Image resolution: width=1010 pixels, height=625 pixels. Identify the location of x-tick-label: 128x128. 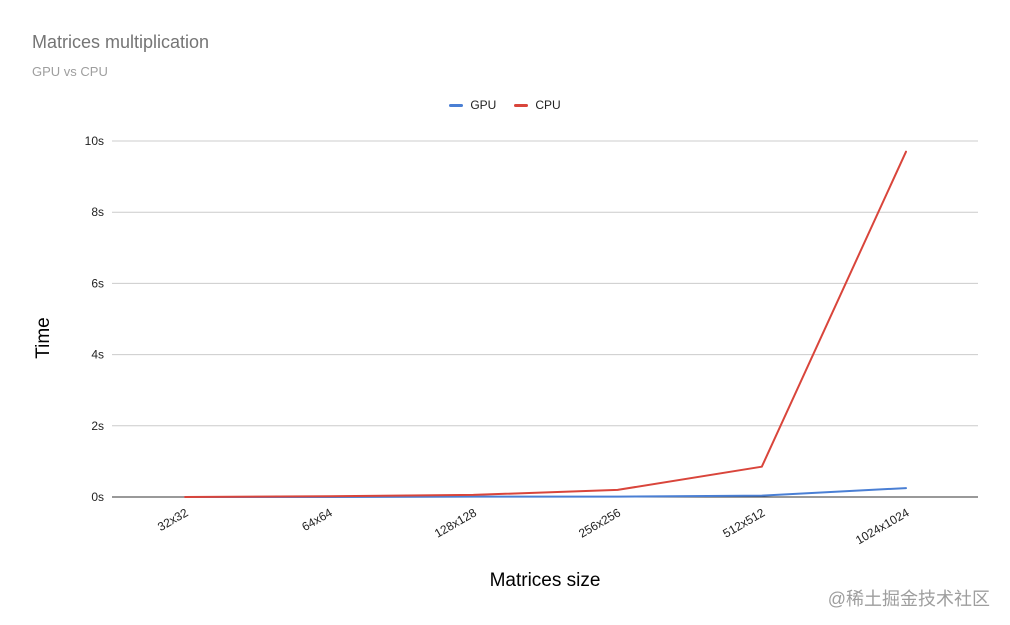
(455, 522).